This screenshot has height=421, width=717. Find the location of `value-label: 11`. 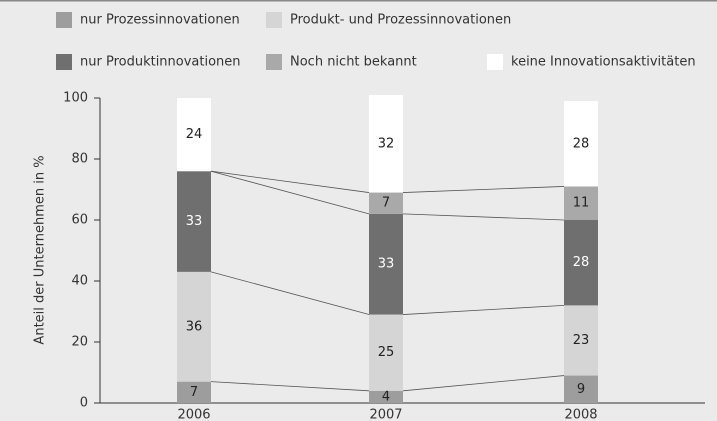

value-label: 11 is located at coordinates (581, 203).